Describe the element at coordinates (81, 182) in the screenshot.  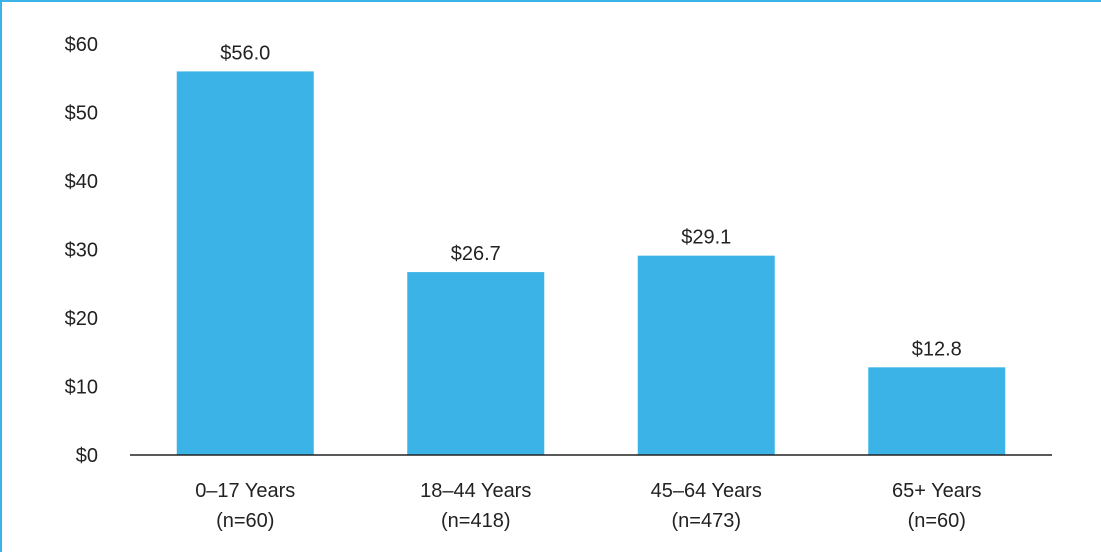
I see `y-tick-label-4: $40` at that location.